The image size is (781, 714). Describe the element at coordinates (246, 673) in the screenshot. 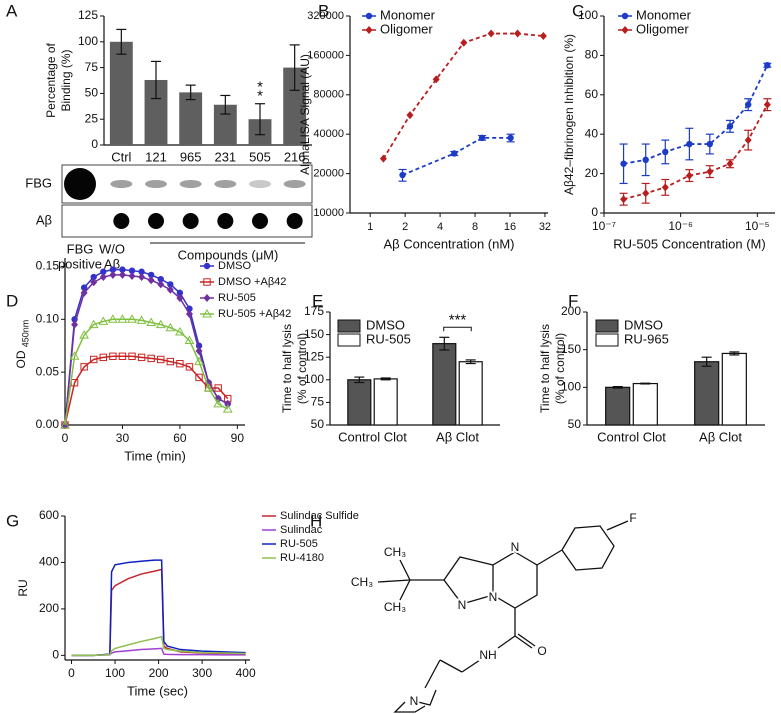

I see `x-tick-label: 400` at that location.